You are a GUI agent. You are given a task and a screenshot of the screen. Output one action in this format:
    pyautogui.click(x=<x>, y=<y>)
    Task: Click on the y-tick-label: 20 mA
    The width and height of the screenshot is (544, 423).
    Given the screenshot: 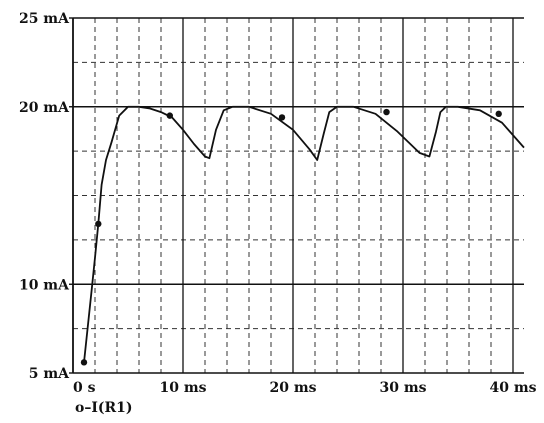 What is the action you would take?
    pyautogui.click(x=44, y=108)
    